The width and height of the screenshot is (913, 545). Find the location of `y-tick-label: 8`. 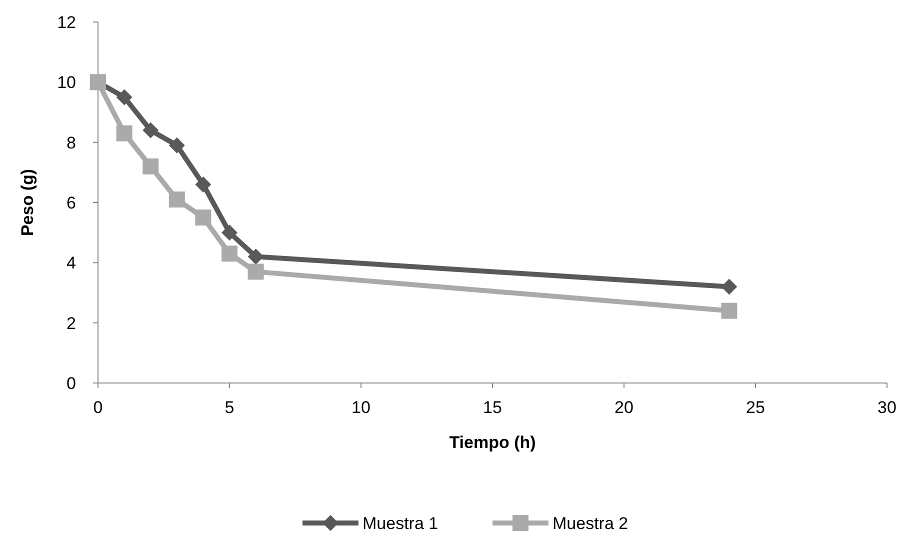

y-tick-label: 8 is located at coordinates (71, 142).